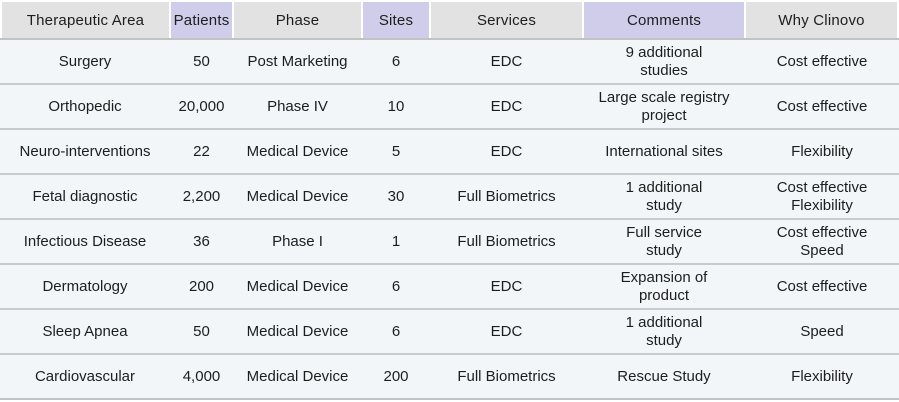  I want to click on table-cell: Cardiovascular, so click(85, 376).